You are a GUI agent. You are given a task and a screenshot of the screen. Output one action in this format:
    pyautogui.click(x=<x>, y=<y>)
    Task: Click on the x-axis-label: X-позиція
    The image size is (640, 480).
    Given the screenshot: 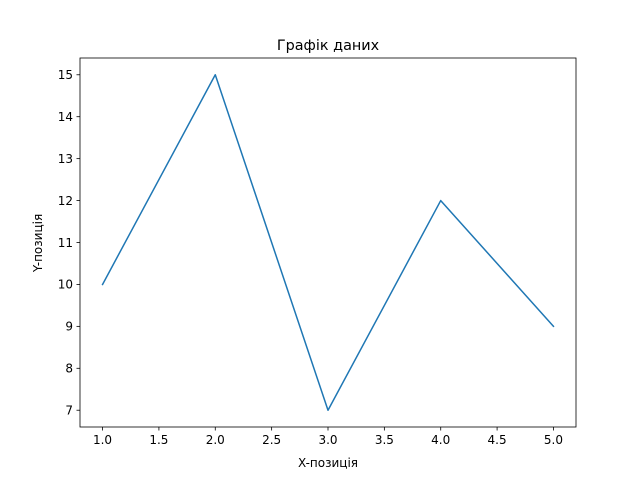 What is the action you would take?
    pyautogui.click(x=328, y=463)
    